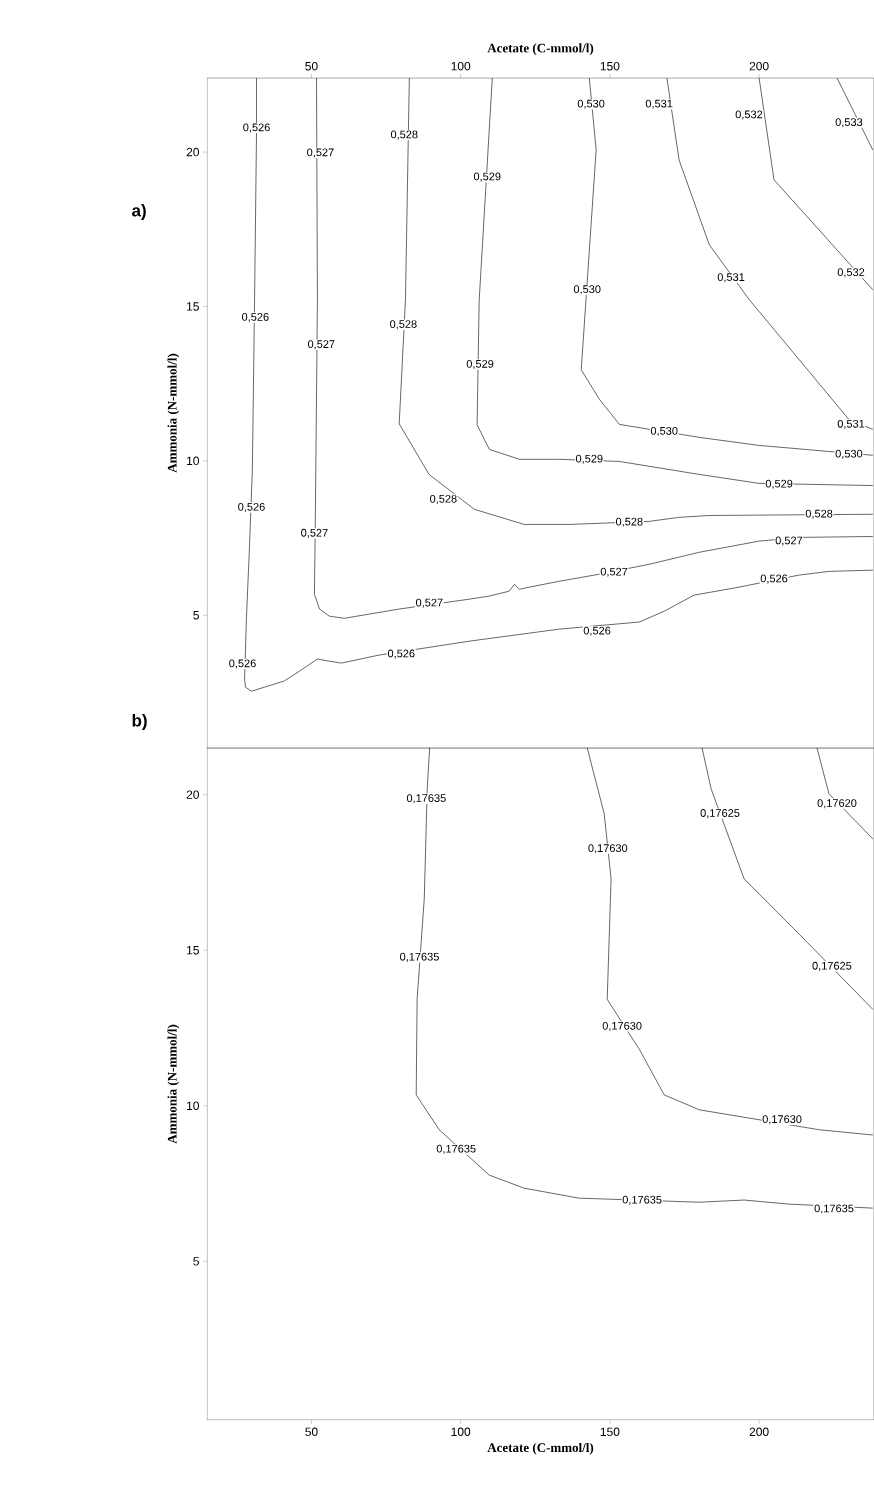 The height and width of the screenshot is (1499, 874). Describe the element at coordinates (837, 804) in the screenshot. I see `annotation: 0,17620` at that location.